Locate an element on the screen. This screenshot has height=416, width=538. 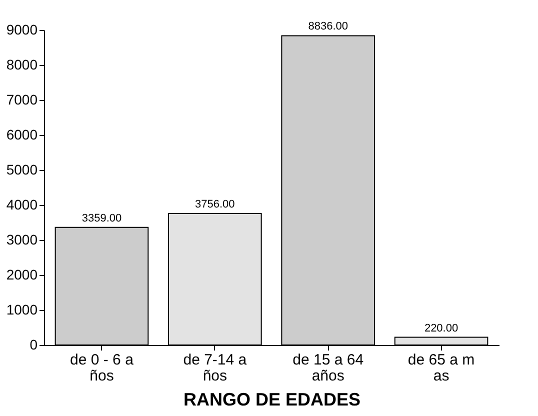
x-tick-label: de 0 - 6 a ños is located at coordinates (102, 368).